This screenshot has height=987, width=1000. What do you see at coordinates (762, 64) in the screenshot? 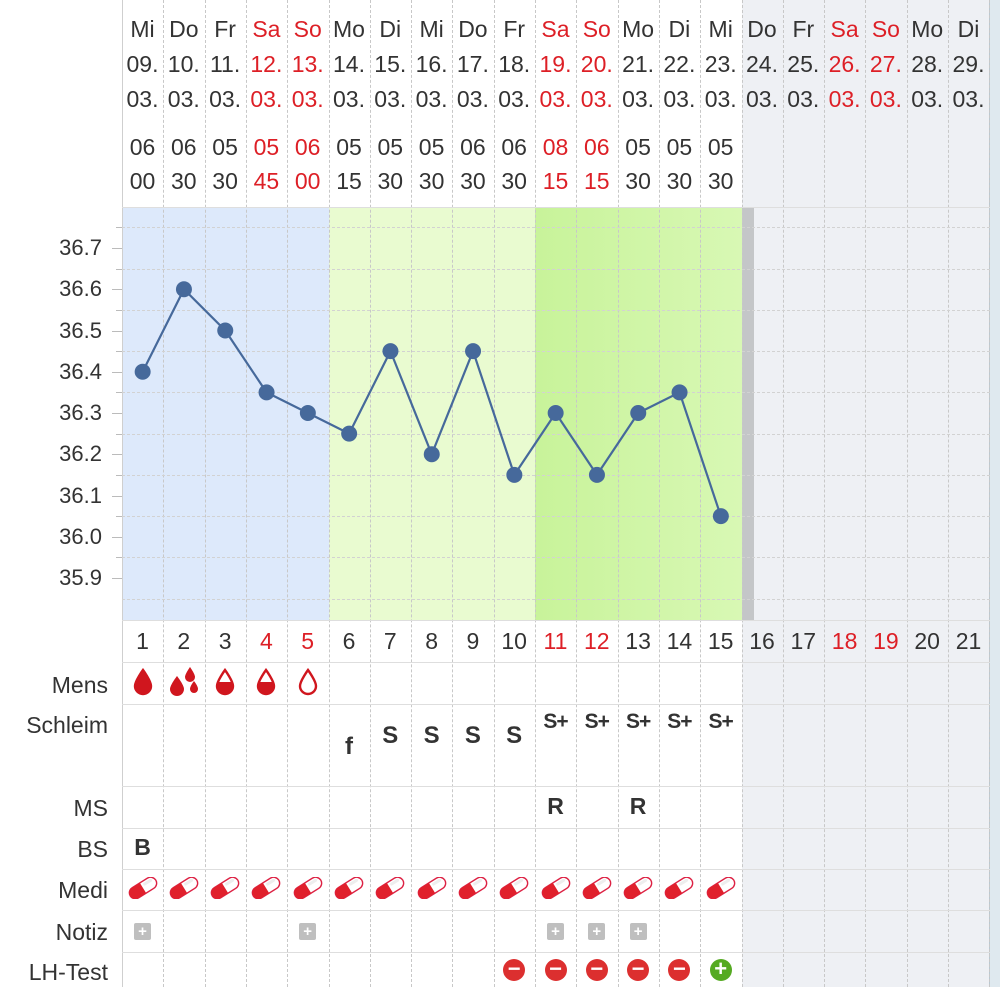
I see `header-day: 24.` at bounding box center [762, 64].